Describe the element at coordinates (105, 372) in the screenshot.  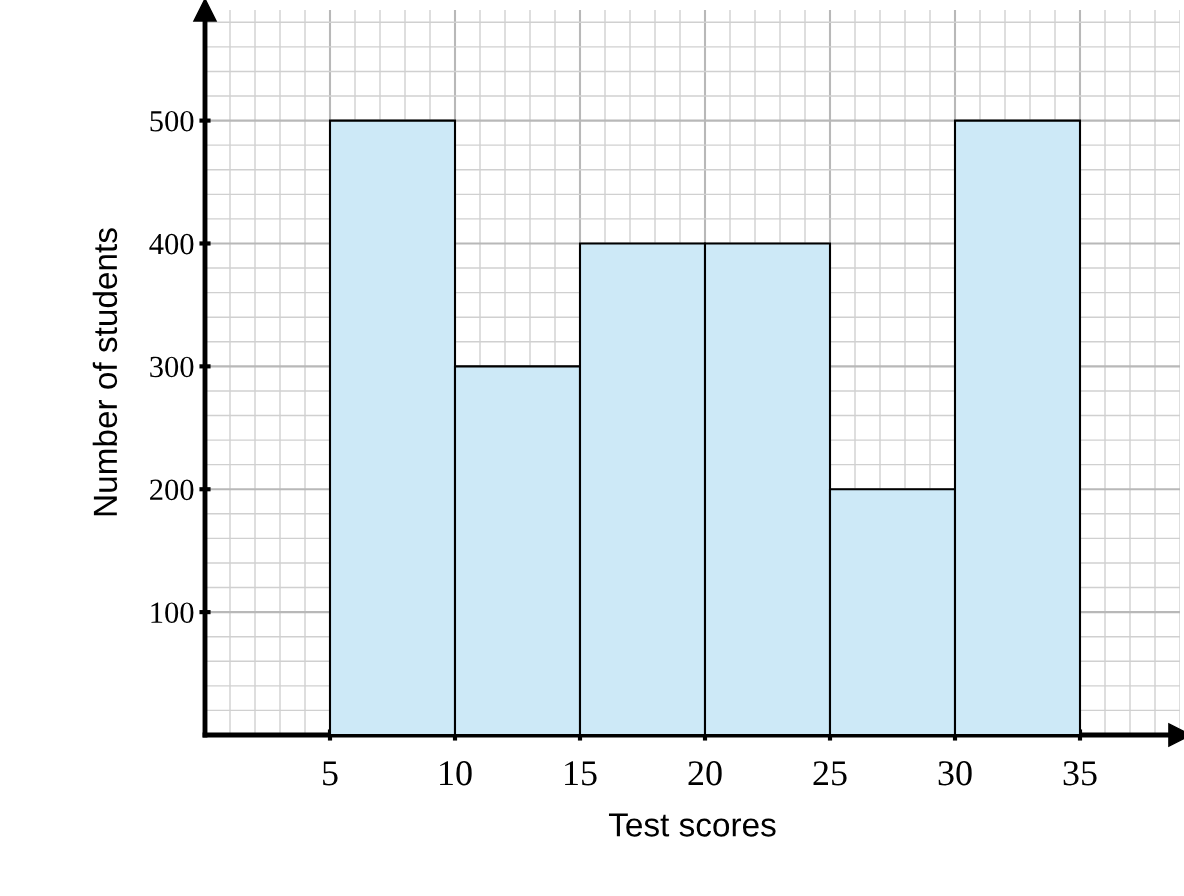
I see `y-axis-title: Number of students` at that location.